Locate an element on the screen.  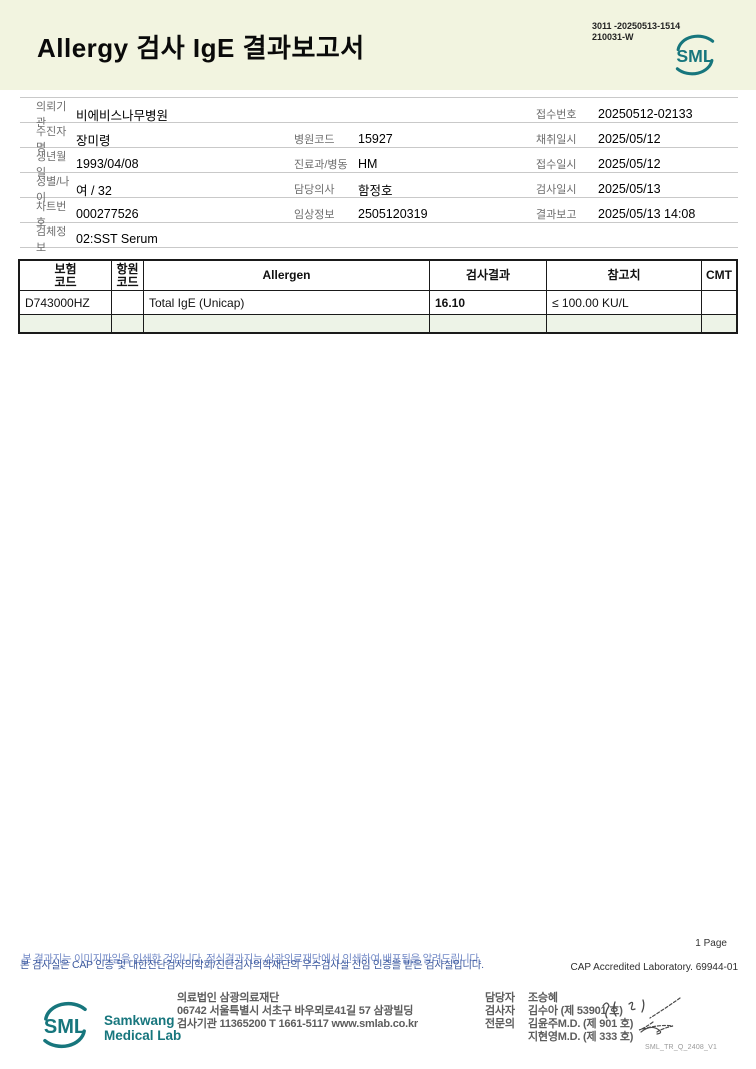
field-value: 02:SST Serum is located at coordinates (117, 239).